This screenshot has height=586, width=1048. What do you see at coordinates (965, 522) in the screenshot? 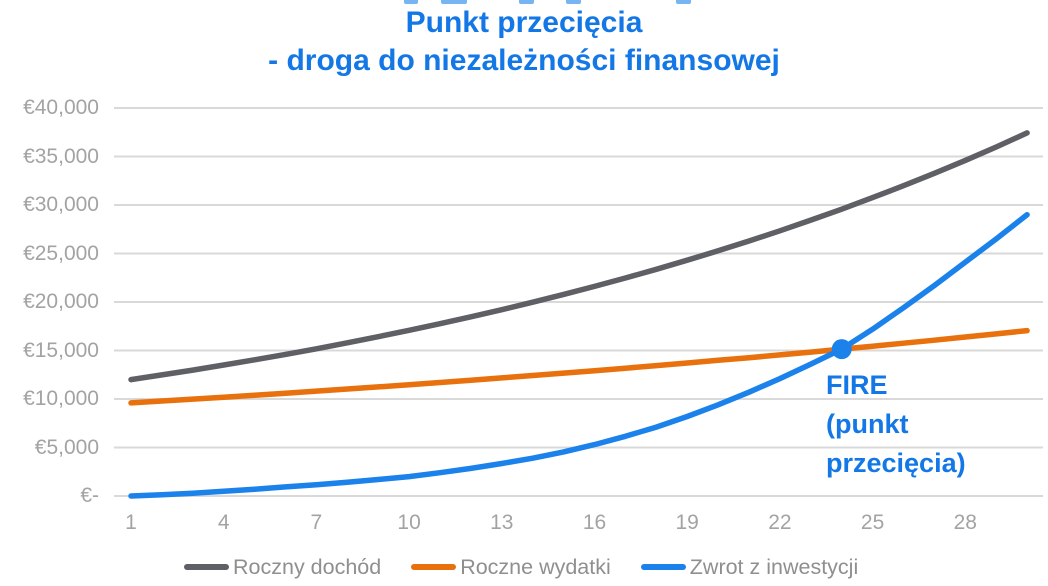
I see `x-axis-label: 28` at bounding box center [965, 522].